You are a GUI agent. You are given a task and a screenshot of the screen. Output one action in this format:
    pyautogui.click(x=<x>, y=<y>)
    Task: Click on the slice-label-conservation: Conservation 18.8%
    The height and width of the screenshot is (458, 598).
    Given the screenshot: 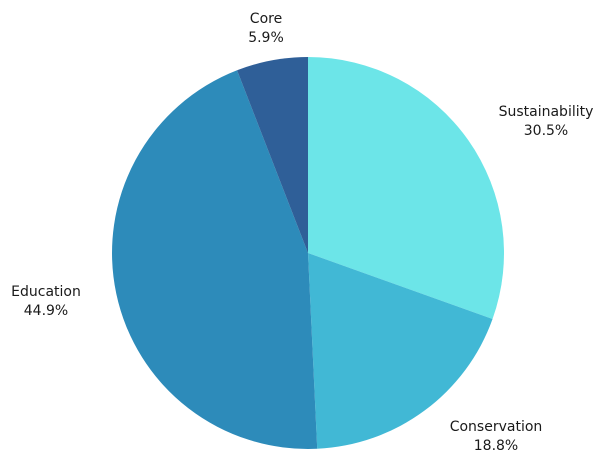 What is the action you would take?
    pyautogui.click(x=496, y=436)
    